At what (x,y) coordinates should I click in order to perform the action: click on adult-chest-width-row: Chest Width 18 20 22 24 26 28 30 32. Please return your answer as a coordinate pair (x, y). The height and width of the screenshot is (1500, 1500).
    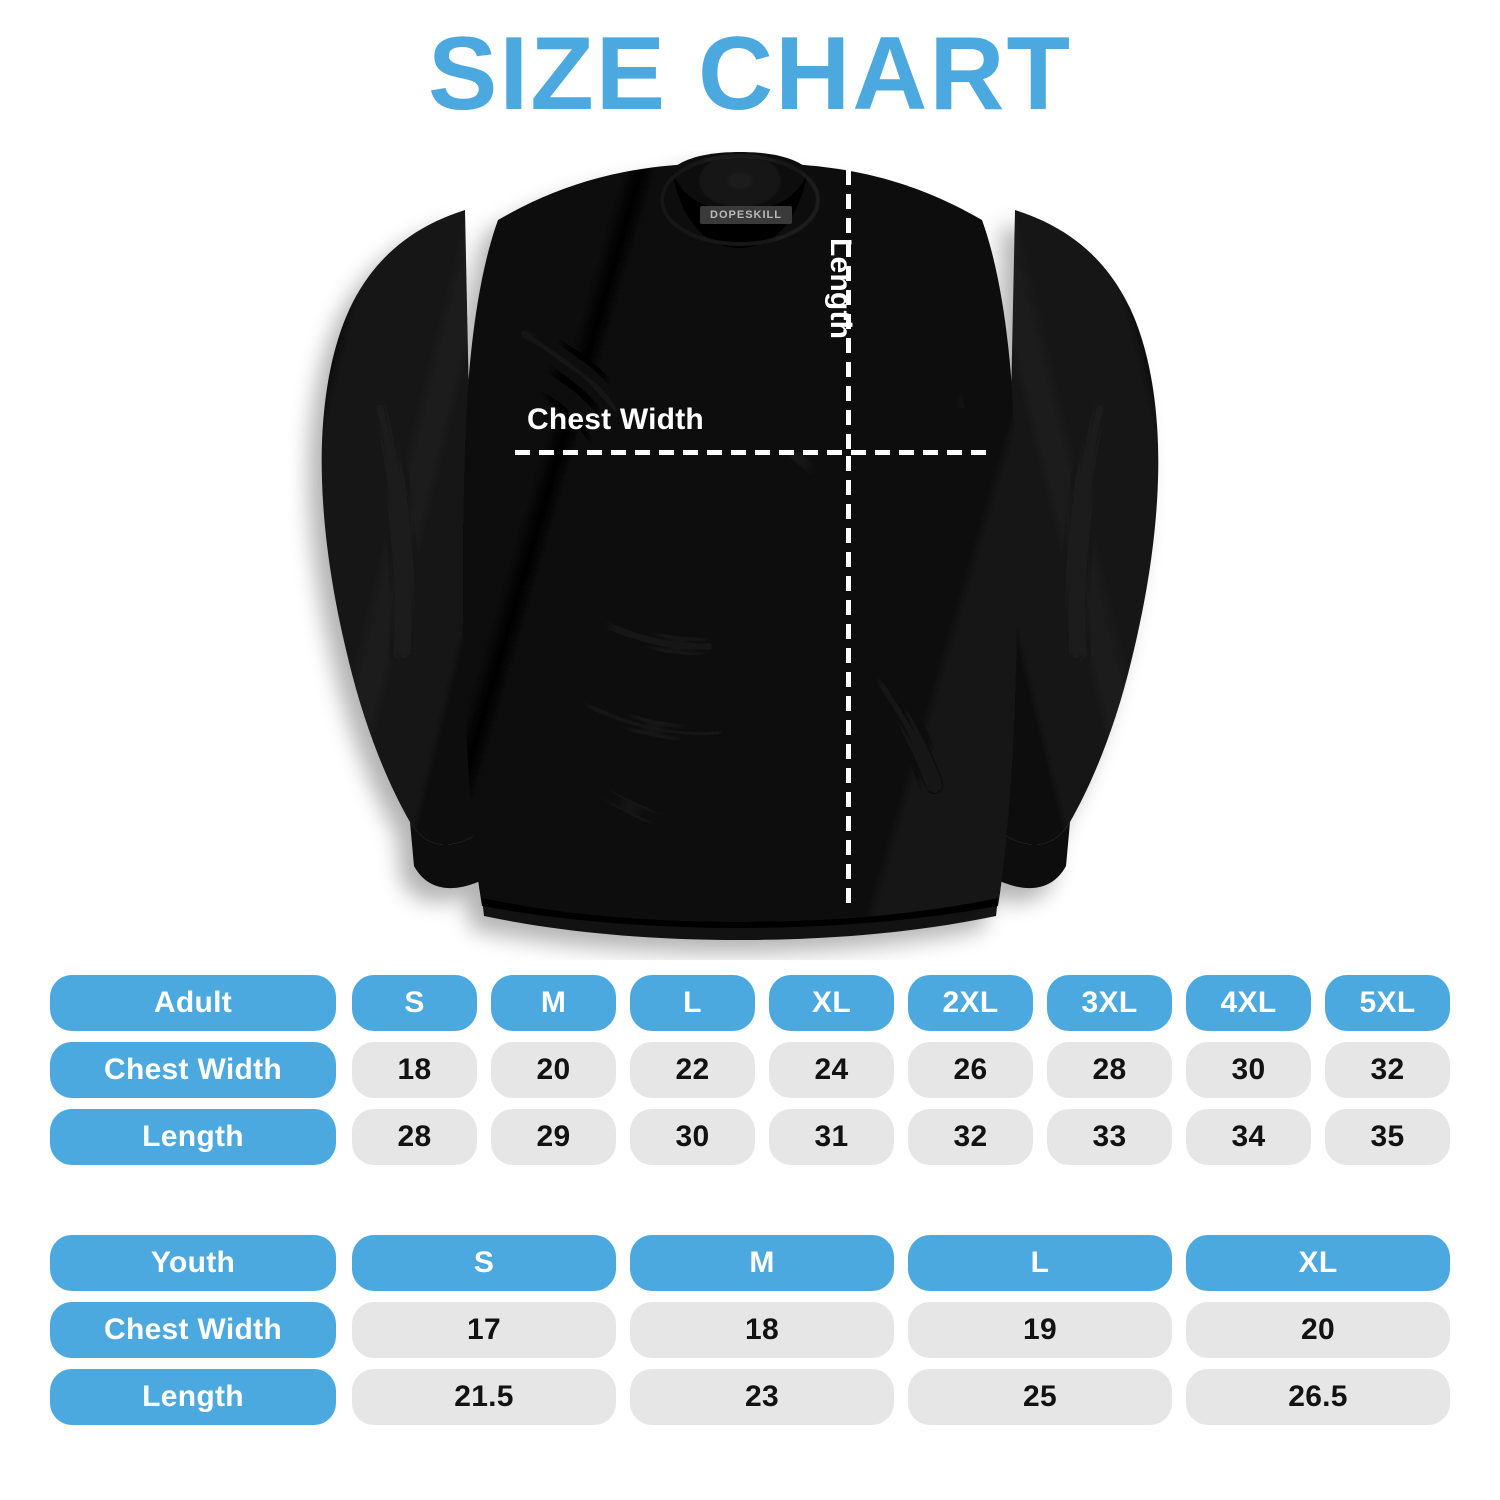
    Looking at the image, I should click on (750, 1070).